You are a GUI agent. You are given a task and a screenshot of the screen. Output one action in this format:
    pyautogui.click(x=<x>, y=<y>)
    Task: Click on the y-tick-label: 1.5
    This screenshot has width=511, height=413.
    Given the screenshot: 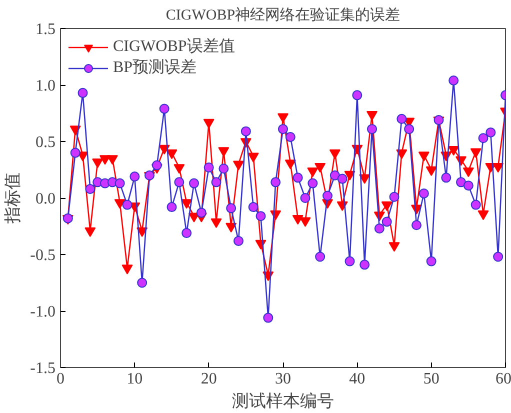 What is the action you would take?
    pyautogui.click(x=46, y=29)
    